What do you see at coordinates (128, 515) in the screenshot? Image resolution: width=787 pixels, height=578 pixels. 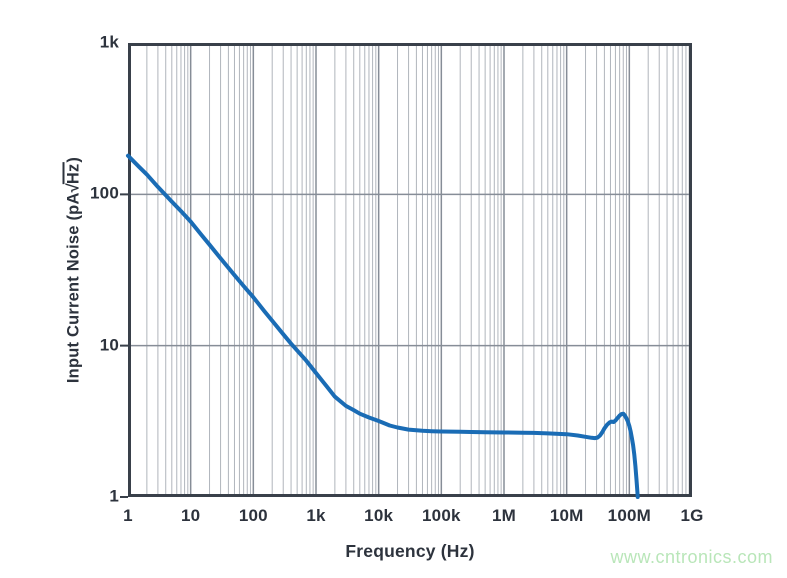 I see `x-tick-label: 1` at bounding box center [128, 515].